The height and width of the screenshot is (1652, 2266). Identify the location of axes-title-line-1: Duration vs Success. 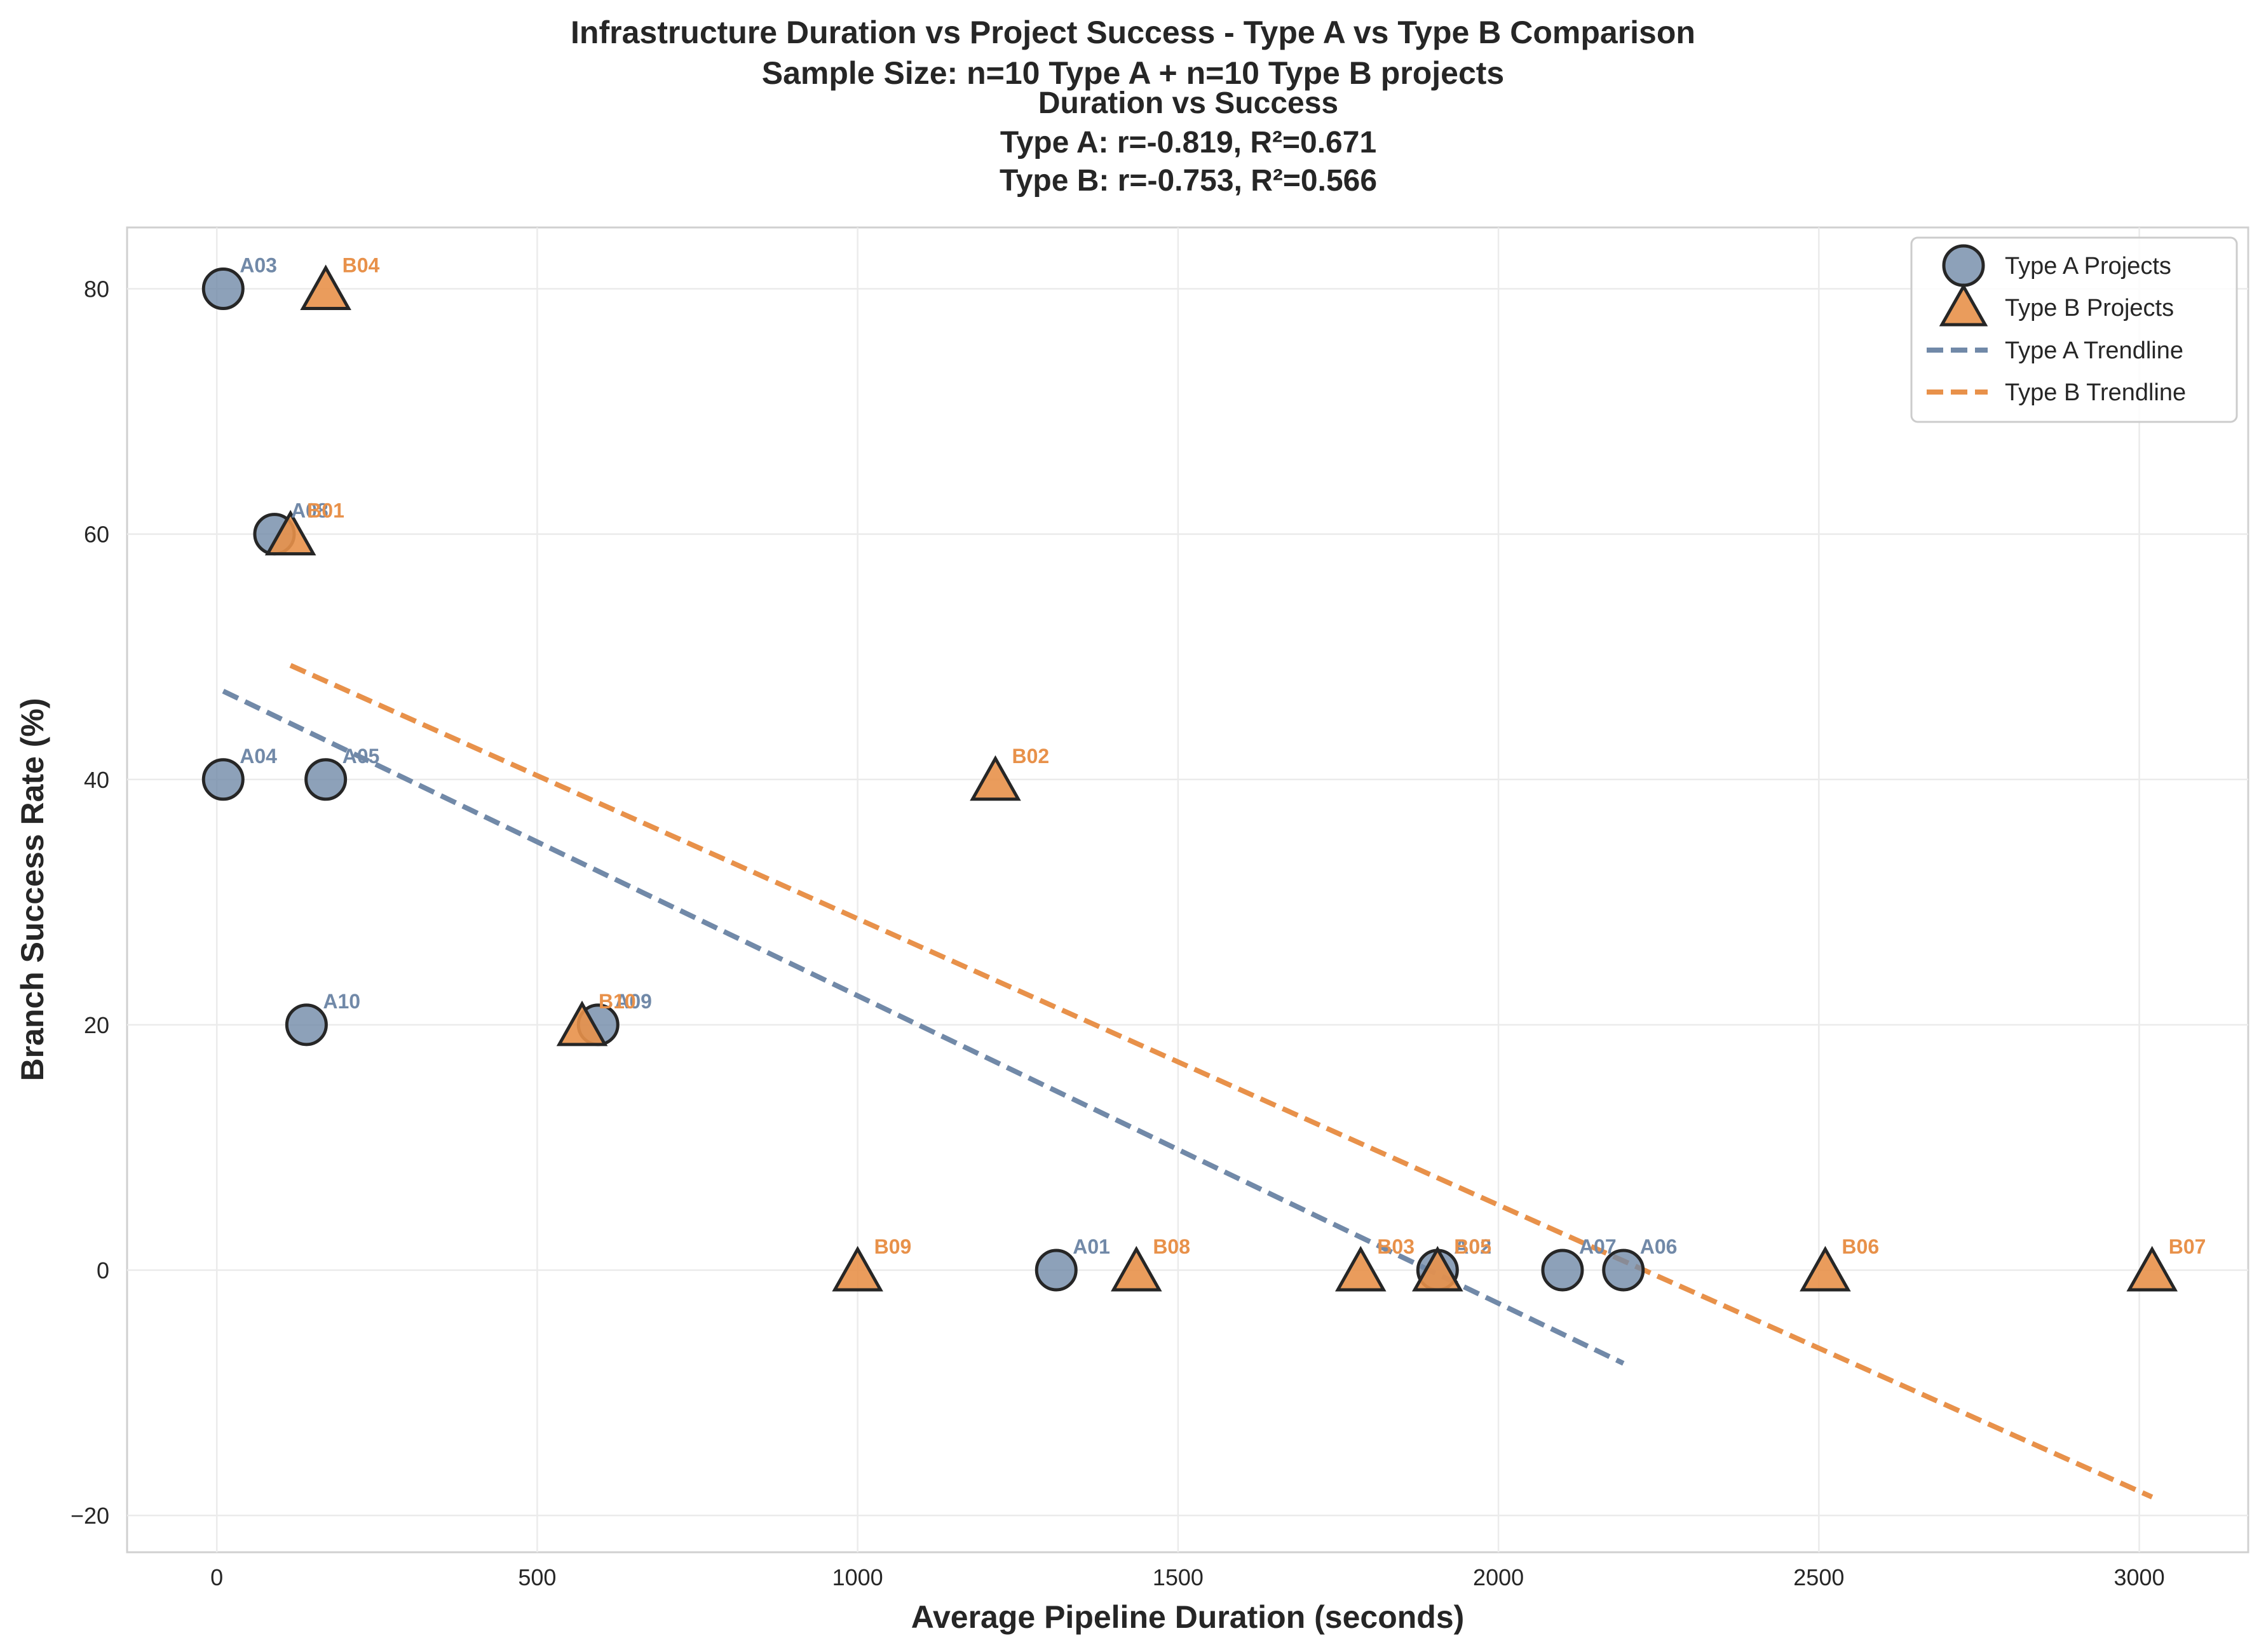
(1188, 103).